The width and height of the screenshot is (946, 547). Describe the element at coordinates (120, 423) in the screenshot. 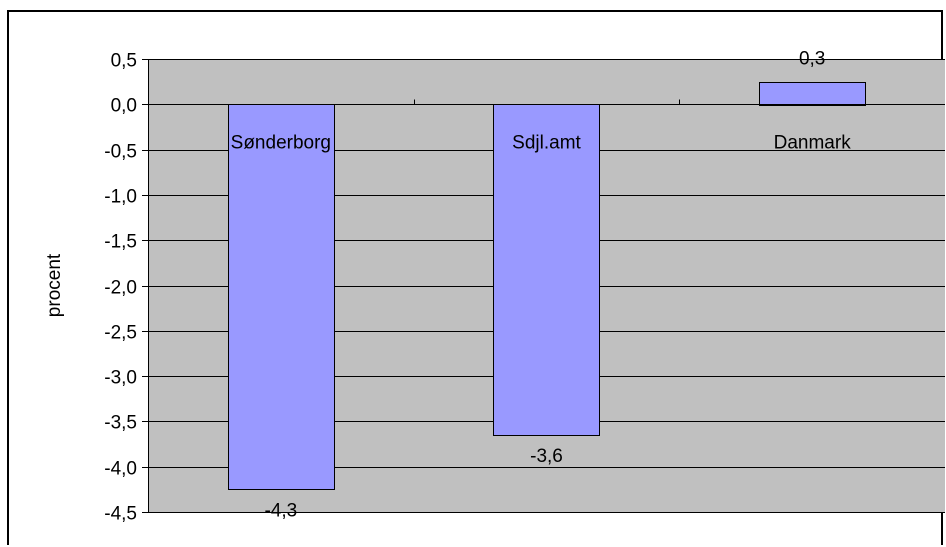

I see `y-tick-label: -3,5` at that location.